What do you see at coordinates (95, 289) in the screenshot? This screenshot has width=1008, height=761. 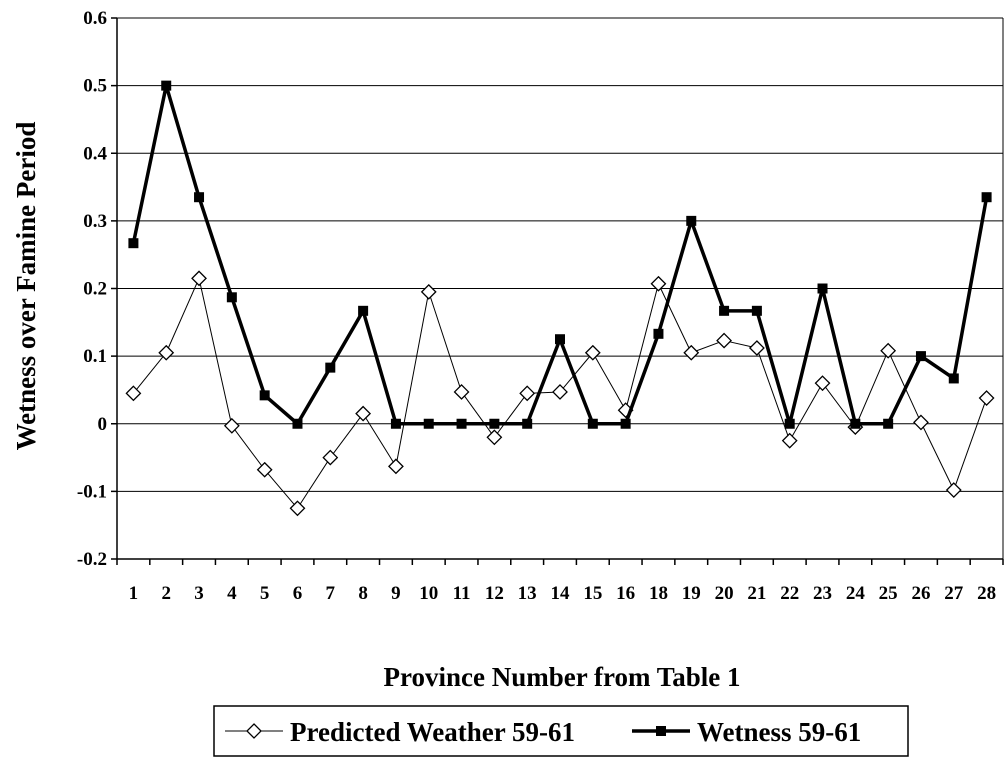 I see `y-tick-label: 0.2` at bounding box center [95, 289].